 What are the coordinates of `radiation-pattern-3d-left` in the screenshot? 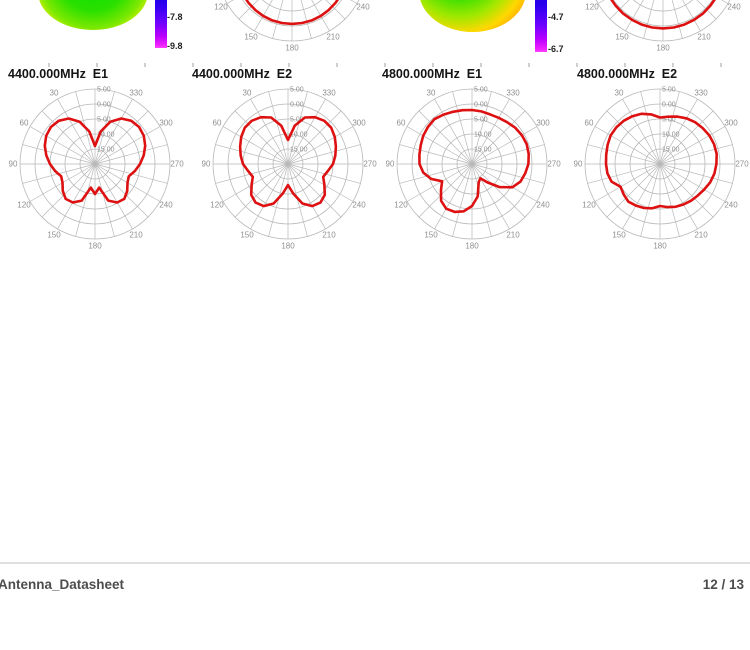 It's located at (93, 15).